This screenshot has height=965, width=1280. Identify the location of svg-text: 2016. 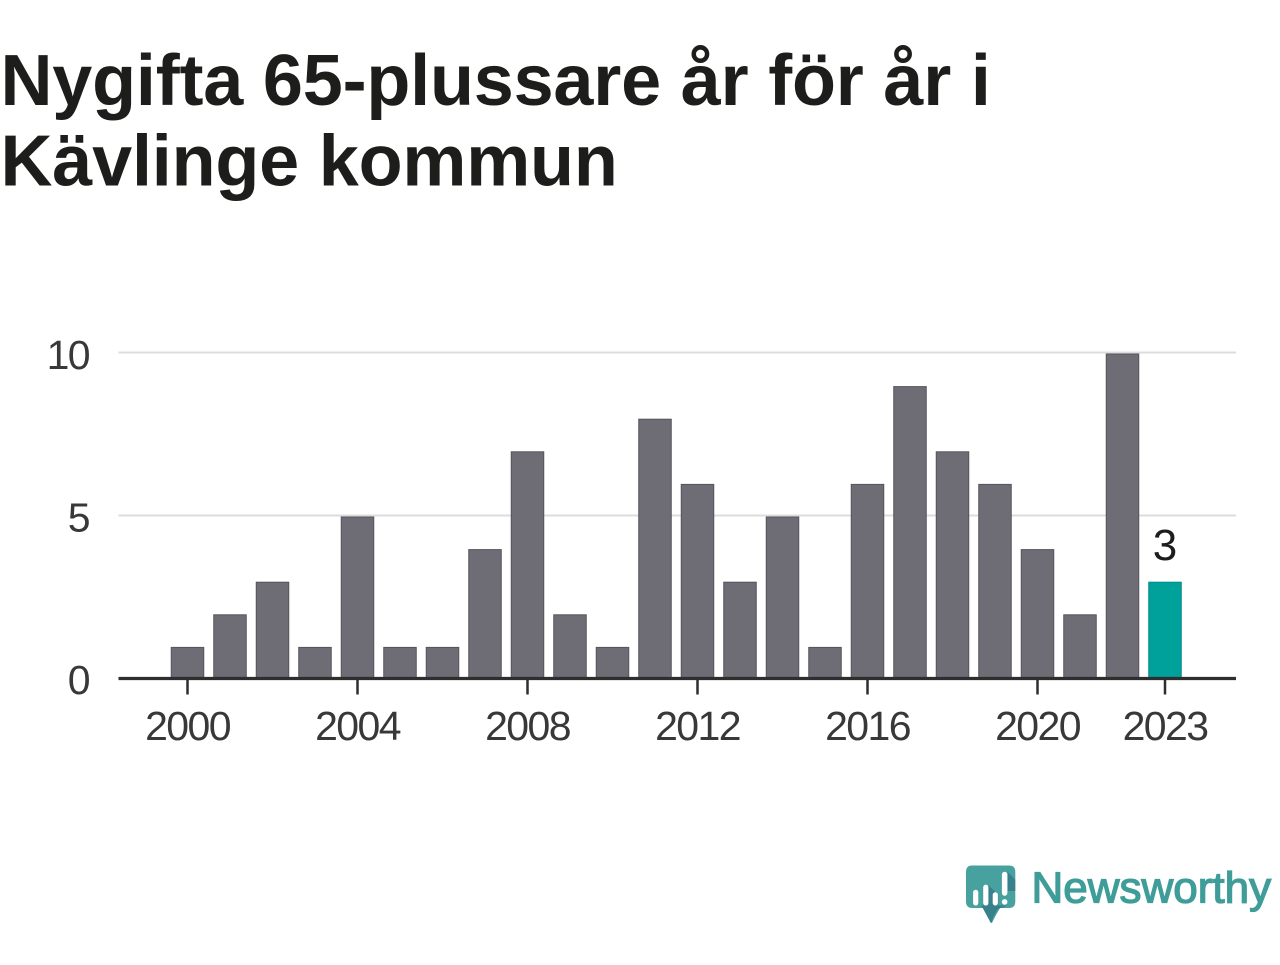
(867, 726).